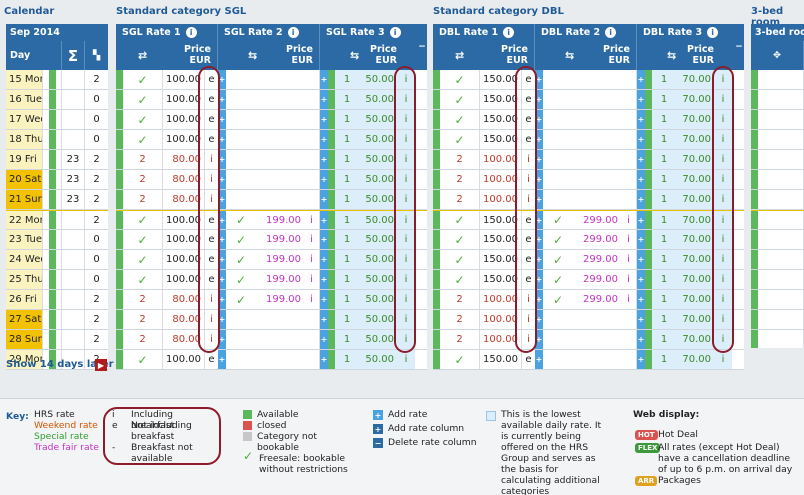 Image resolution: width=804 pixels, height=495 pixels. What do you see at coordinates (713, 32) in the screenshot?
I see `info-icon: i` at bounding box center [713, 32].